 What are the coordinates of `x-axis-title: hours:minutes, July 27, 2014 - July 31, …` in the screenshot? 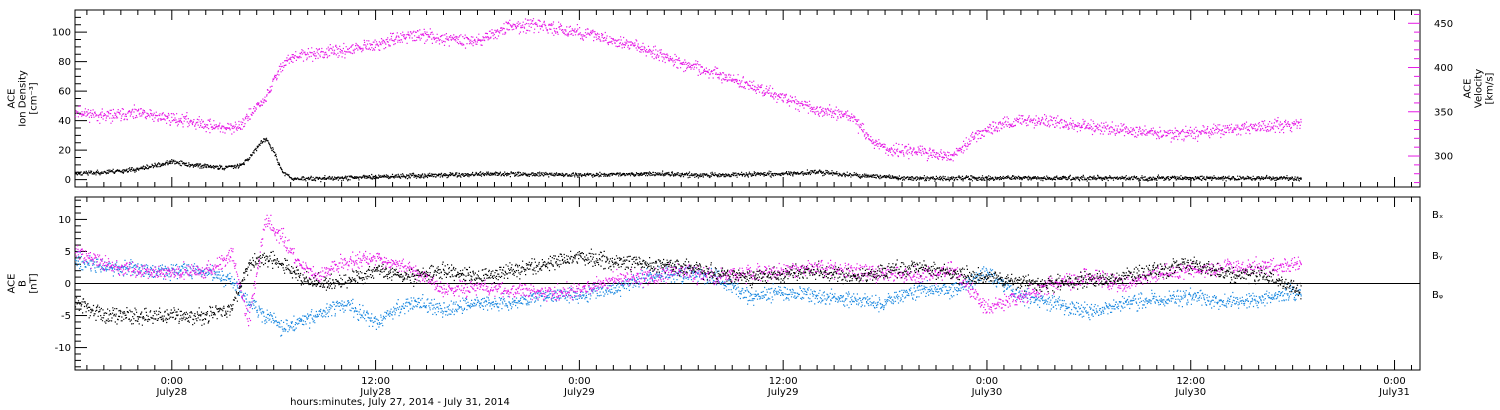 It's located at (400, 402).